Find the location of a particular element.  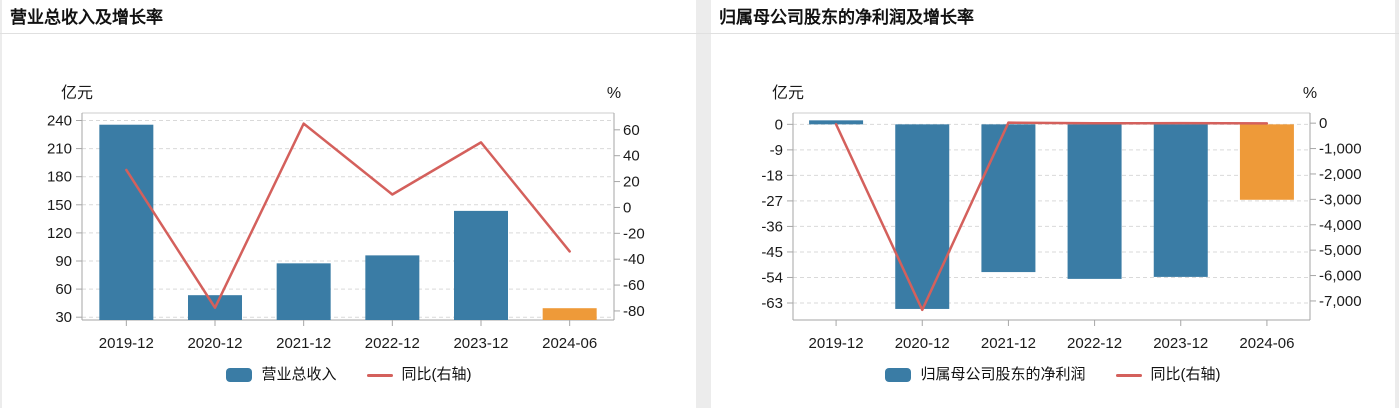

left-axis-tick-label: -27 is located at coordinates (772, 201).